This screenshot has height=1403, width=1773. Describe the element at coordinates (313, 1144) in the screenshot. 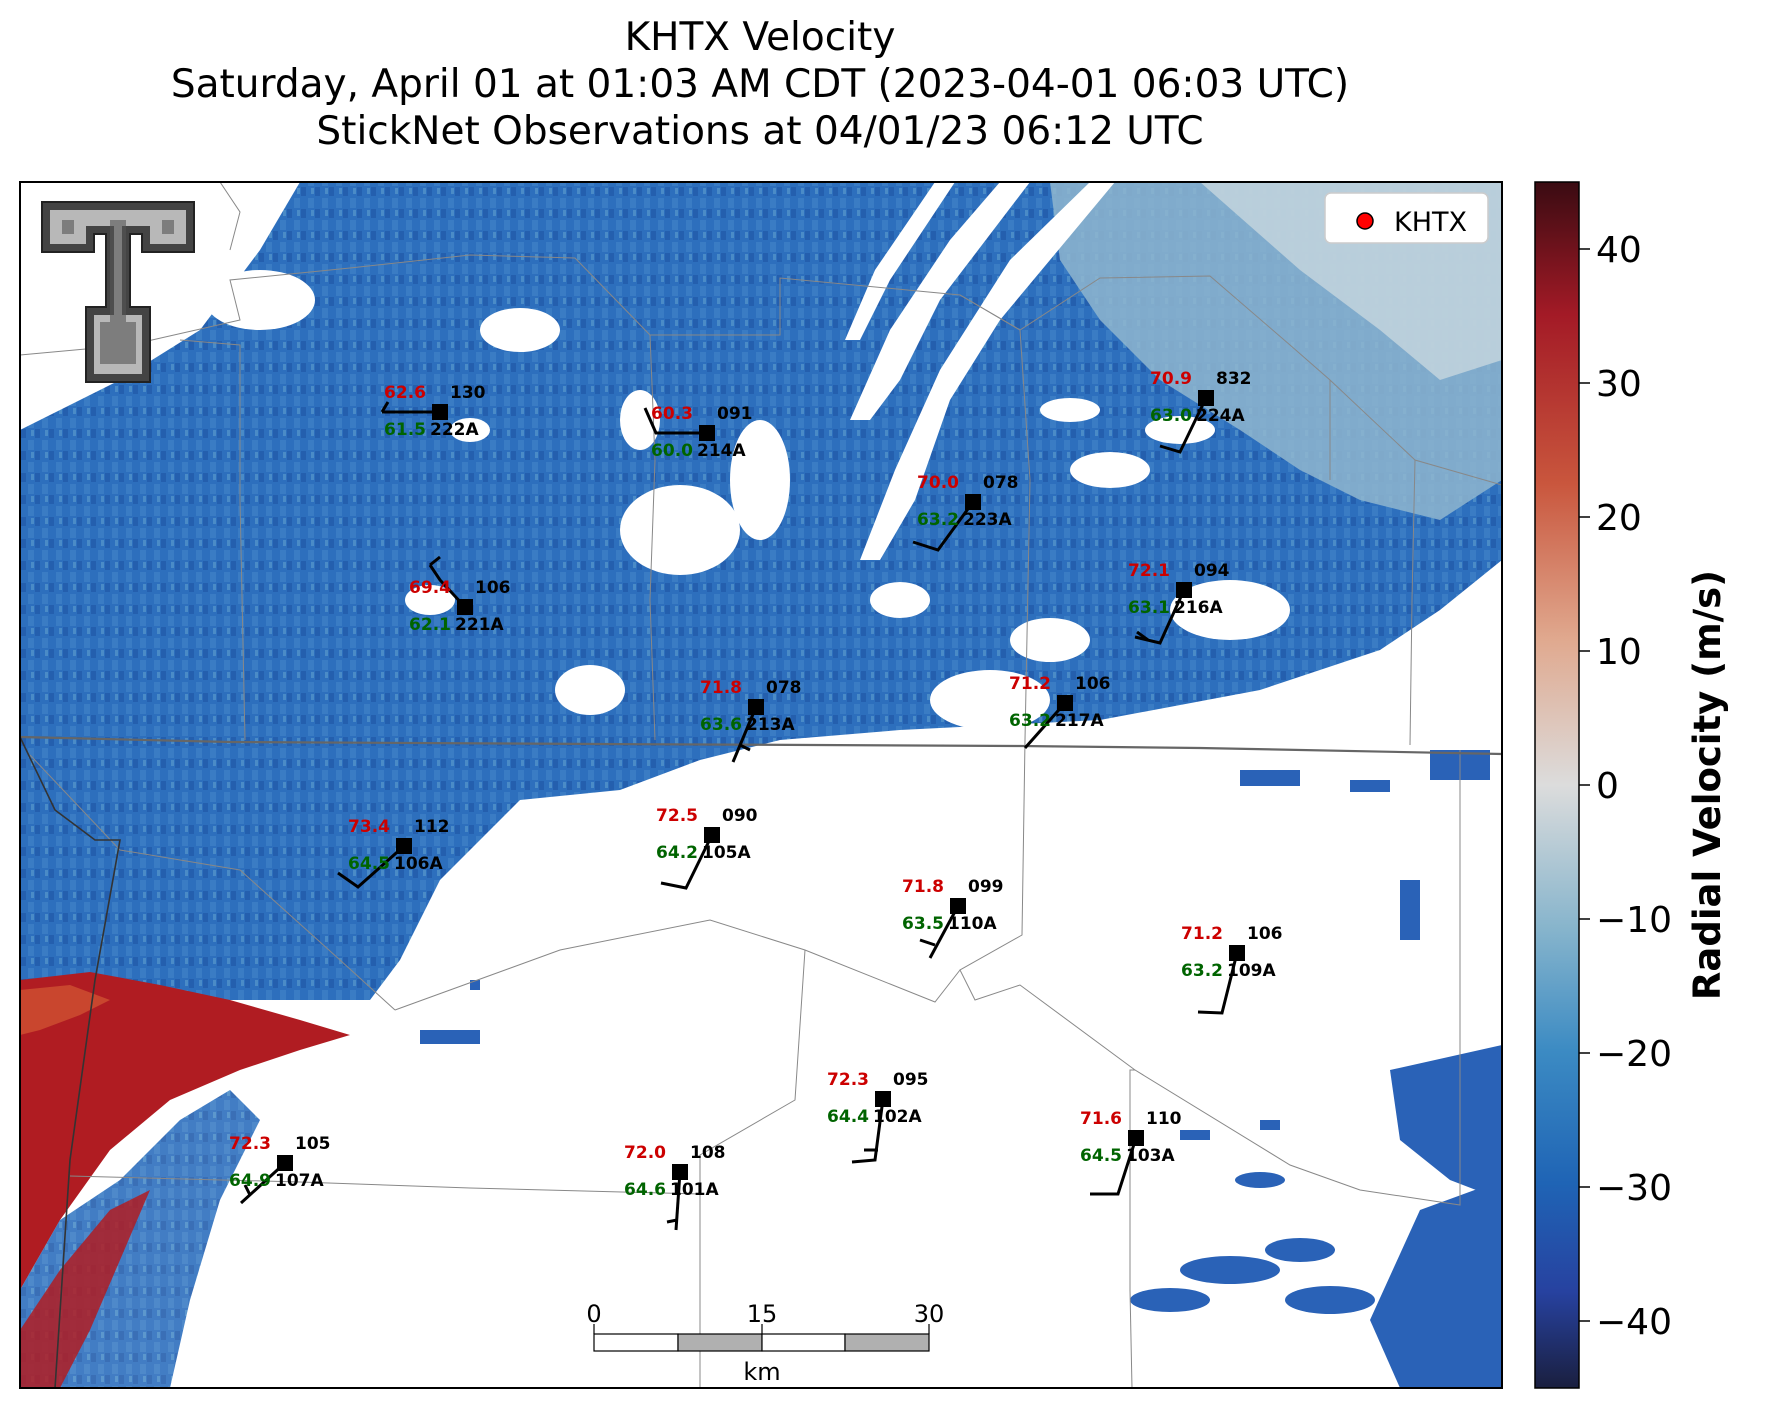

I see `station-wind-direction: 105` at that location.